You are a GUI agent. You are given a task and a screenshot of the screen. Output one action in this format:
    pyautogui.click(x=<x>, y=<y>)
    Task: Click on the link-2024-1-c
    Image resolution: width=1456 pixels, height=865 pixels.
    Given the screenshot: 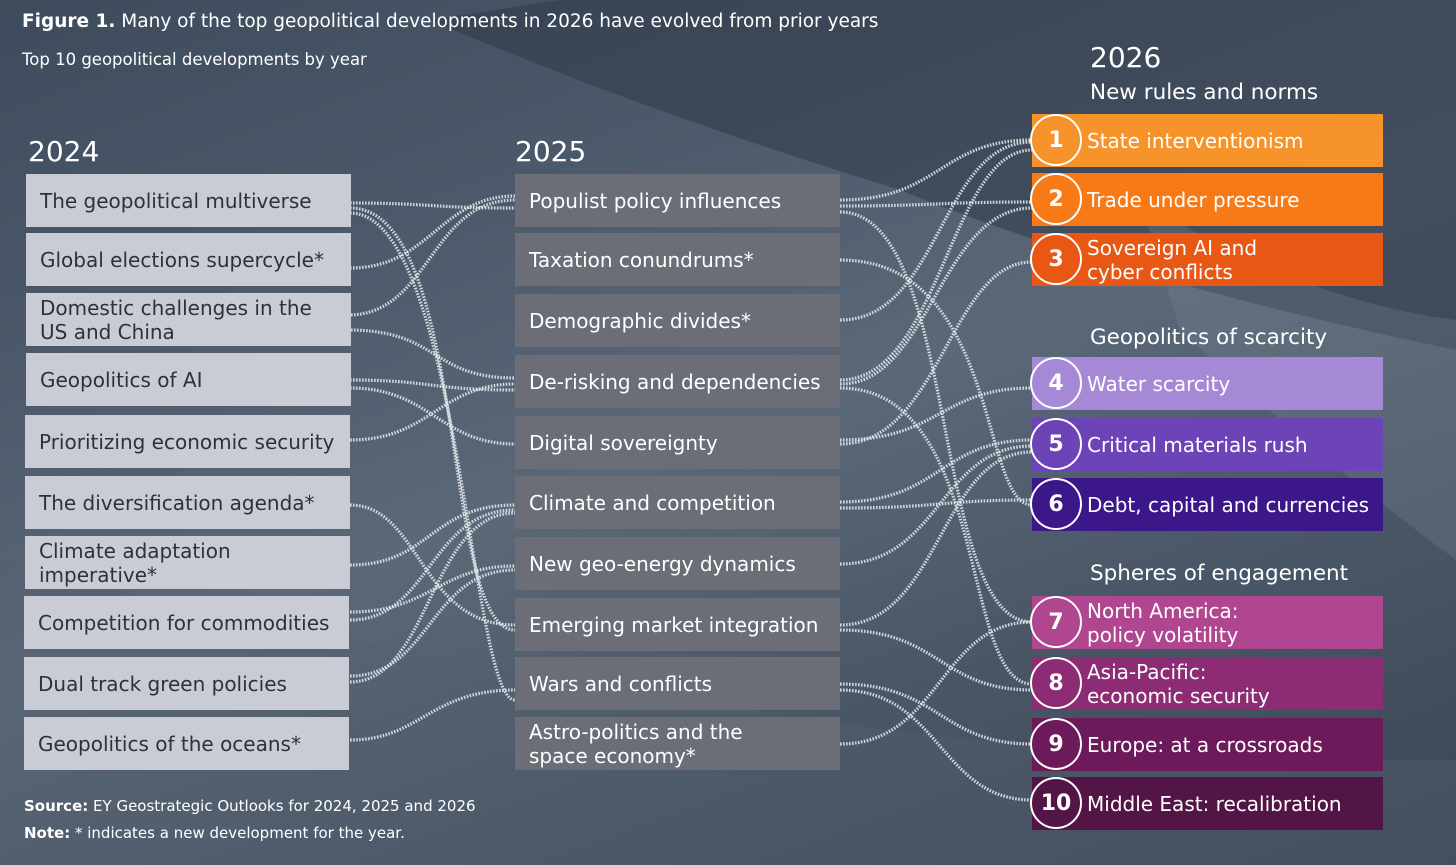 What is the action you would take?
    pyautogui.click(x=432, y=419)
    